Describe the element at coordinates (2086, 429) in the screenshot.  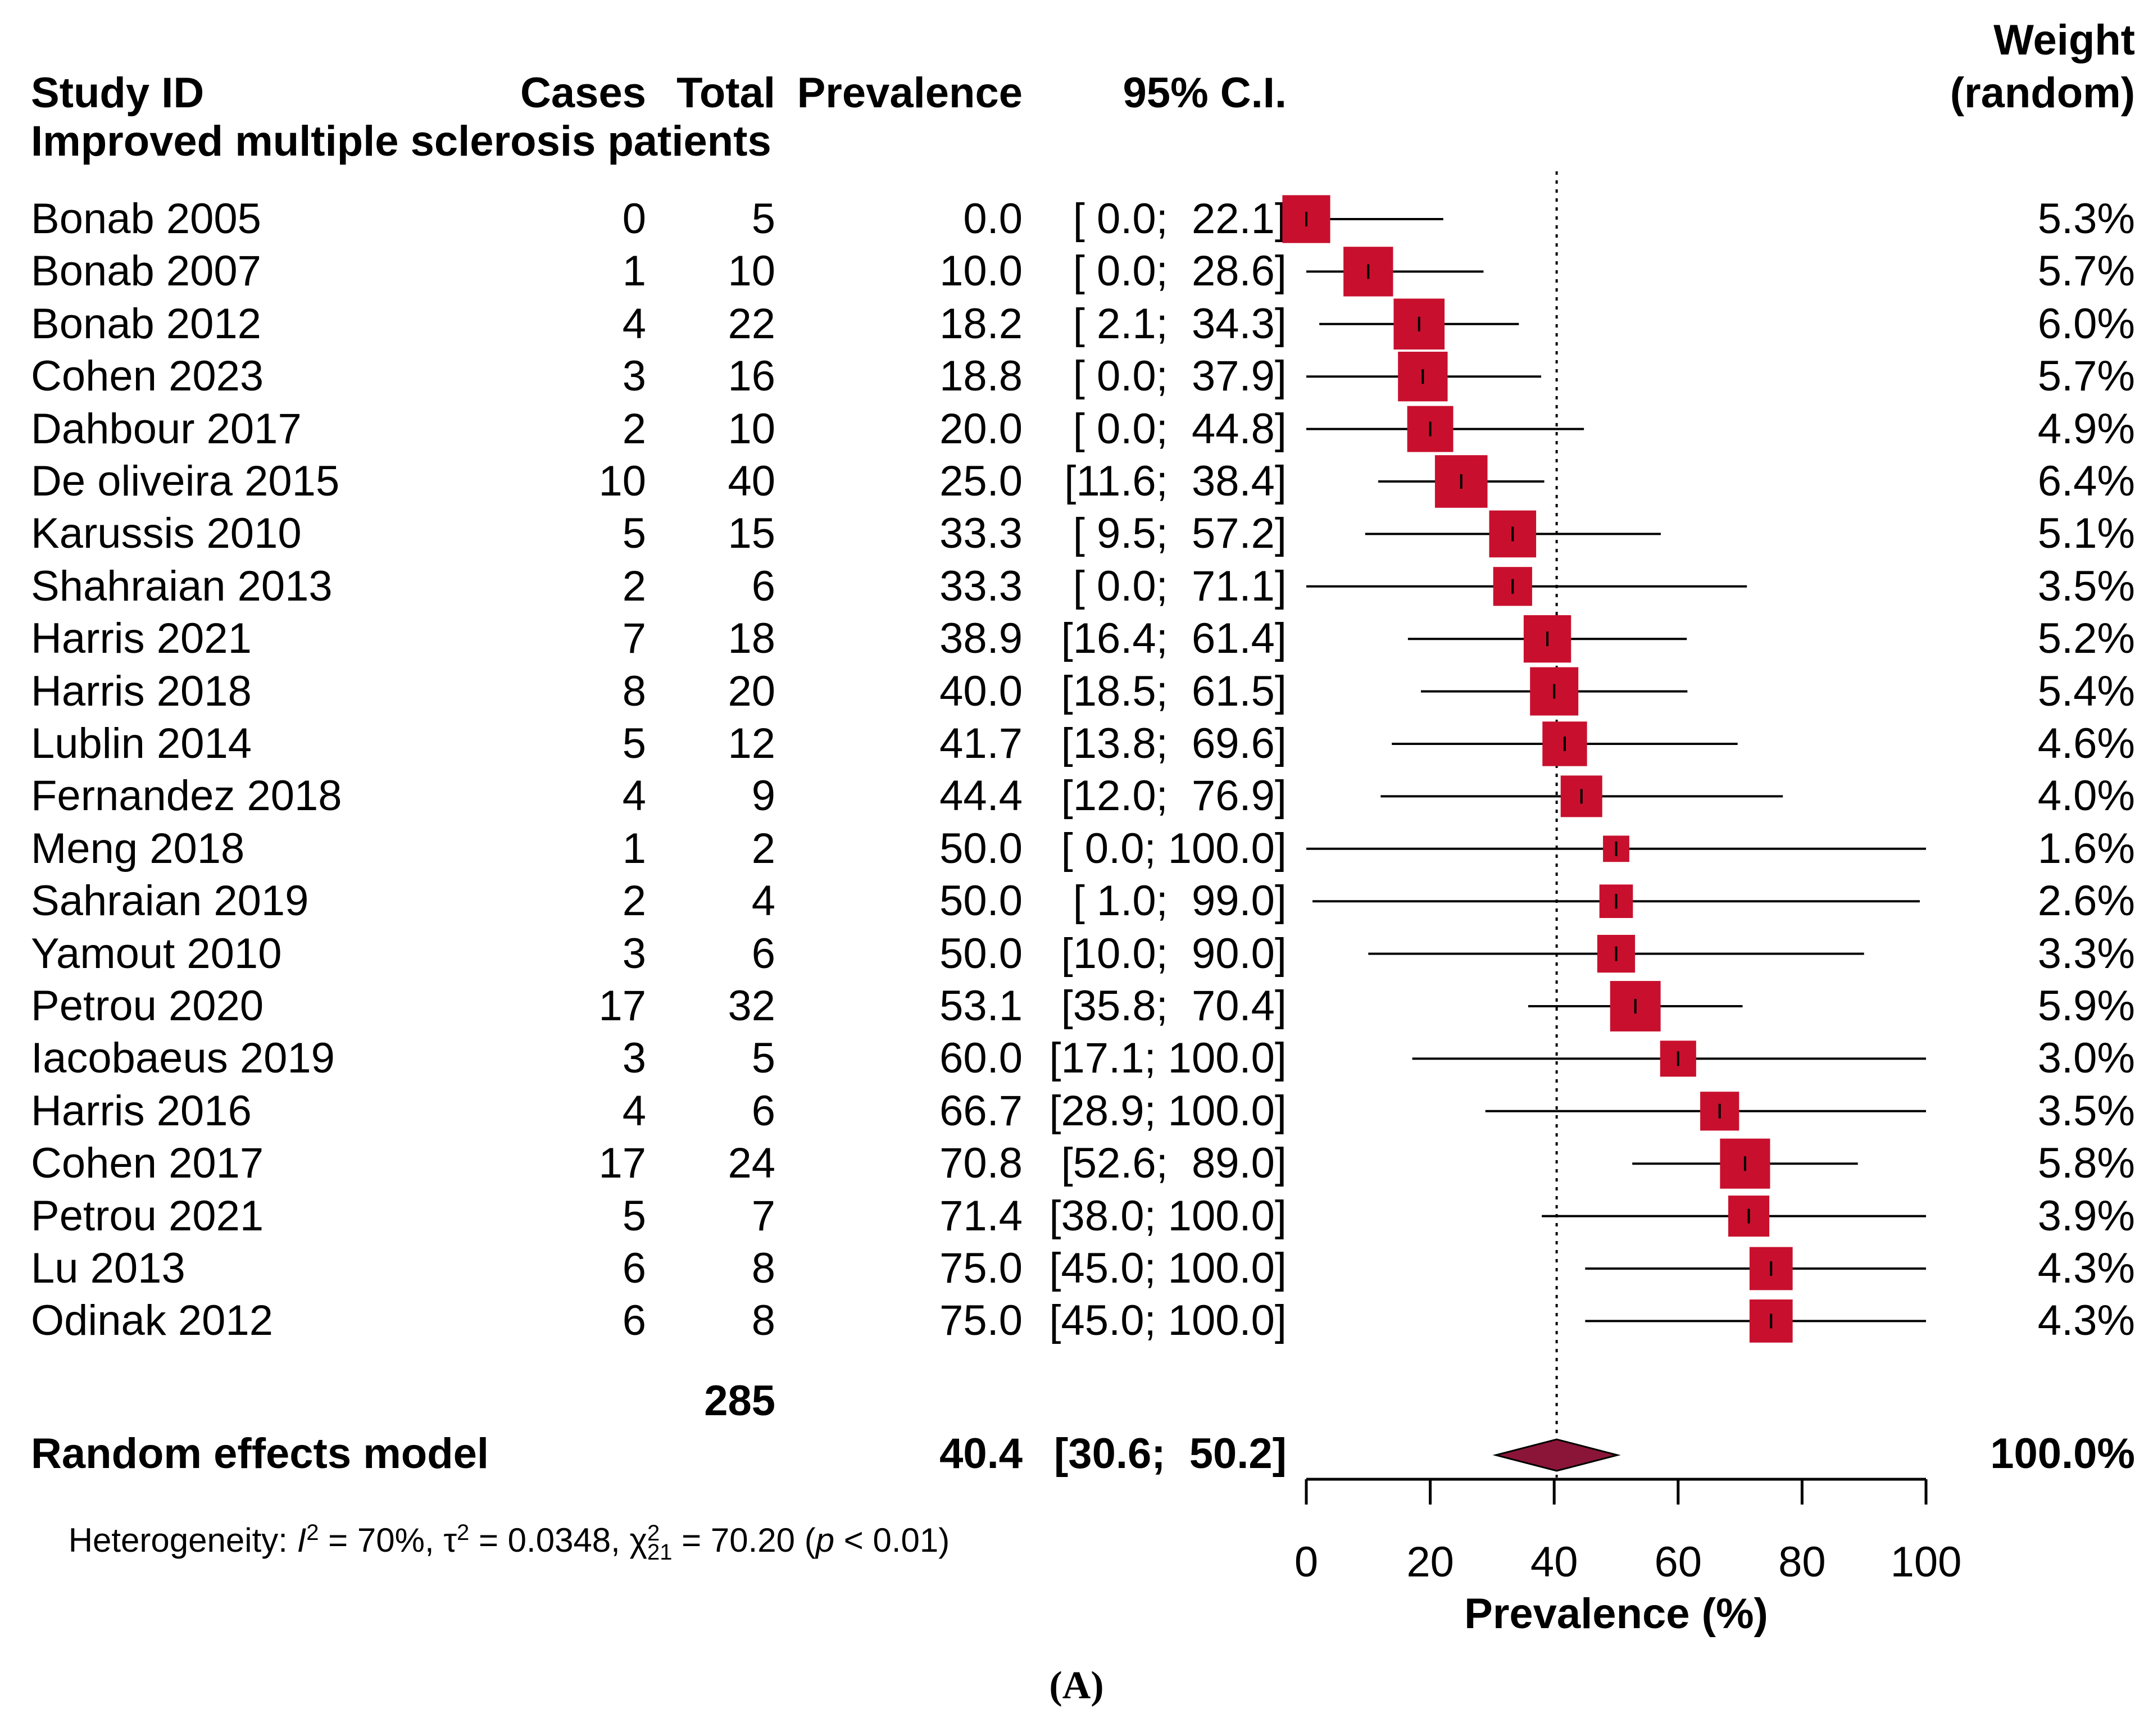
I see `study-weight: 4.9%` at that location.